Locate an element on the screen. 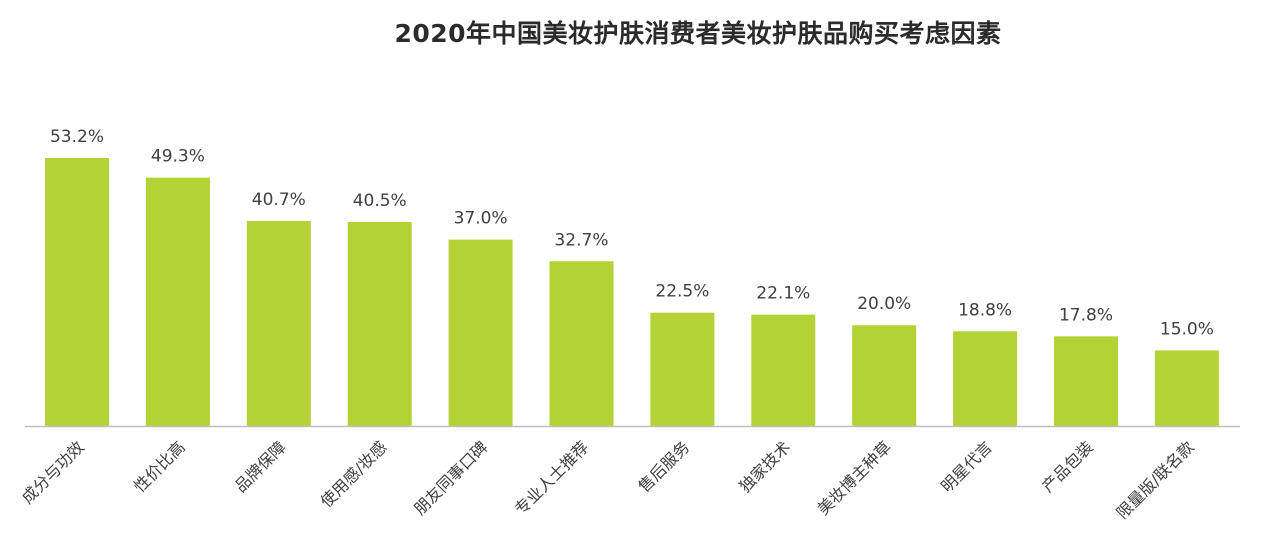 The image size is (1269, 549). category-tick-label: 品牌保障 is located at coordinates (260, 466).